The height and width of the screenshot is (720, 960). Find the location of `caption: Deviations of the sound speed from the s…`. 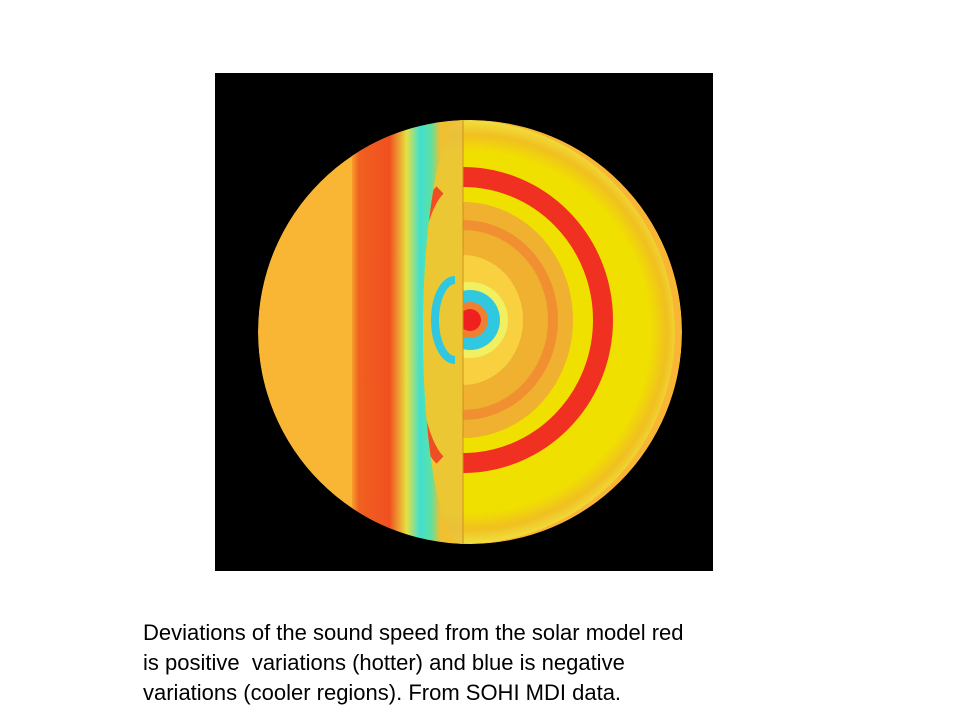

caption: Deviations of the sound speed from the s… is located at coordinates (413, 663).